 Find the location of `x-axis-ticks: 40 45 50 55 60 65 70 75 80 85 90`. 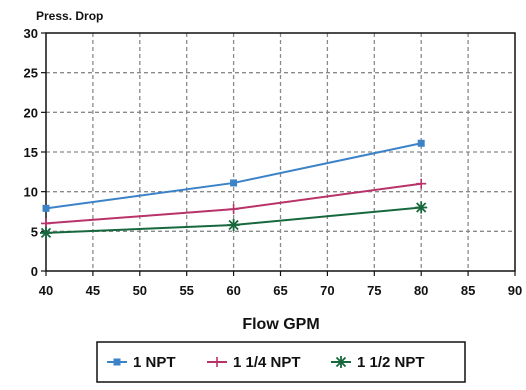

x-axis-ticks: 40 45 50 55 60 65 70 75 80 85 90 is located at coordinates (280, 284).